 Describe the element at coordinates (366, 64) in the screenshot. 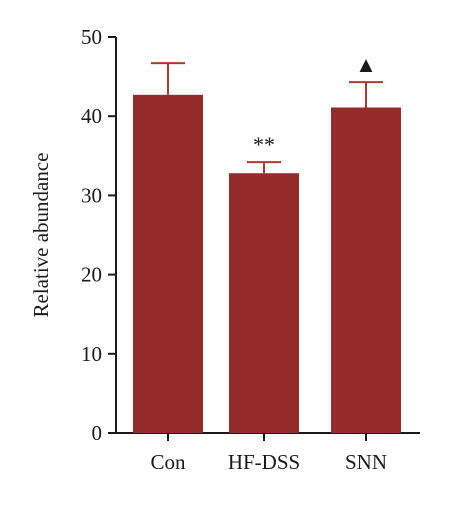

I see `significance-marker: ▲` at that location.